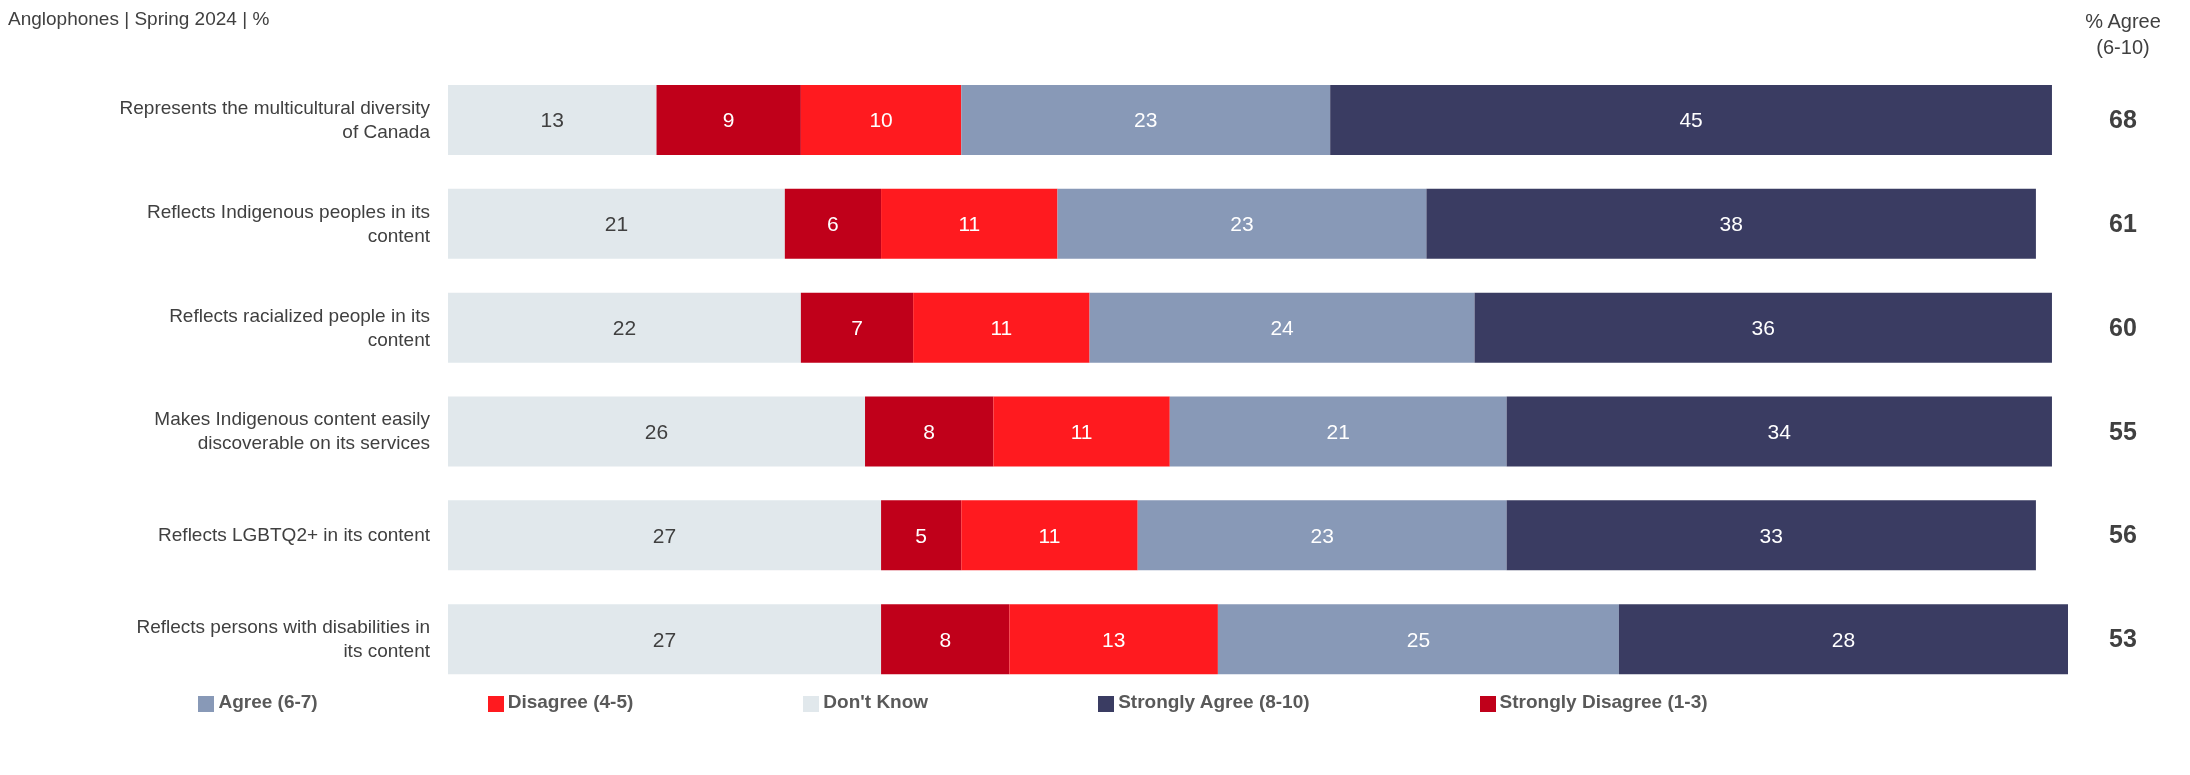 This screenshot has height=775, width=2190. Describe the element at coordinates (275, 119) in the screenshot. I see `y-tick-label: Represents the multicultural diversity of Canada` at that location.